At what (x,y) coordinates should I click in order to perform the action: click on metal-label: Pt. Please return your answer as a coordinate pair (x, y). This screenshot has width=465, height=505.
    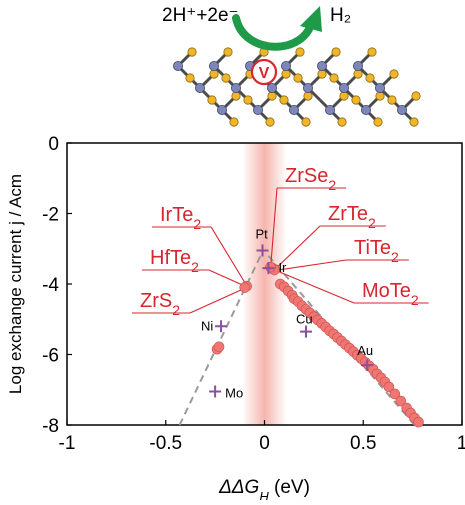
    Looking at the image, I should click on (262, 234).